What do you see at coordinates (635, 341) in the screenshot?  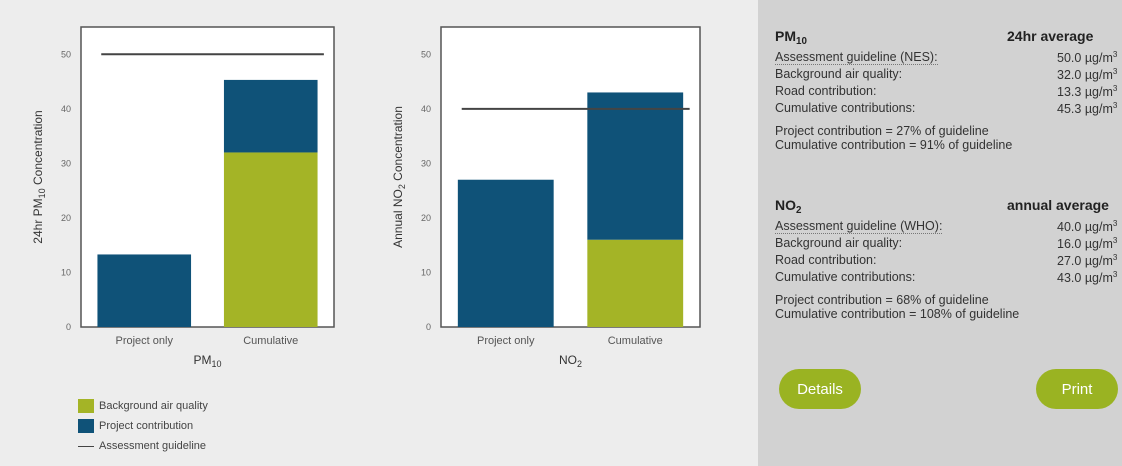 I see `no2-x-tick-label: Cumulative` at bounding box center [635, 341].